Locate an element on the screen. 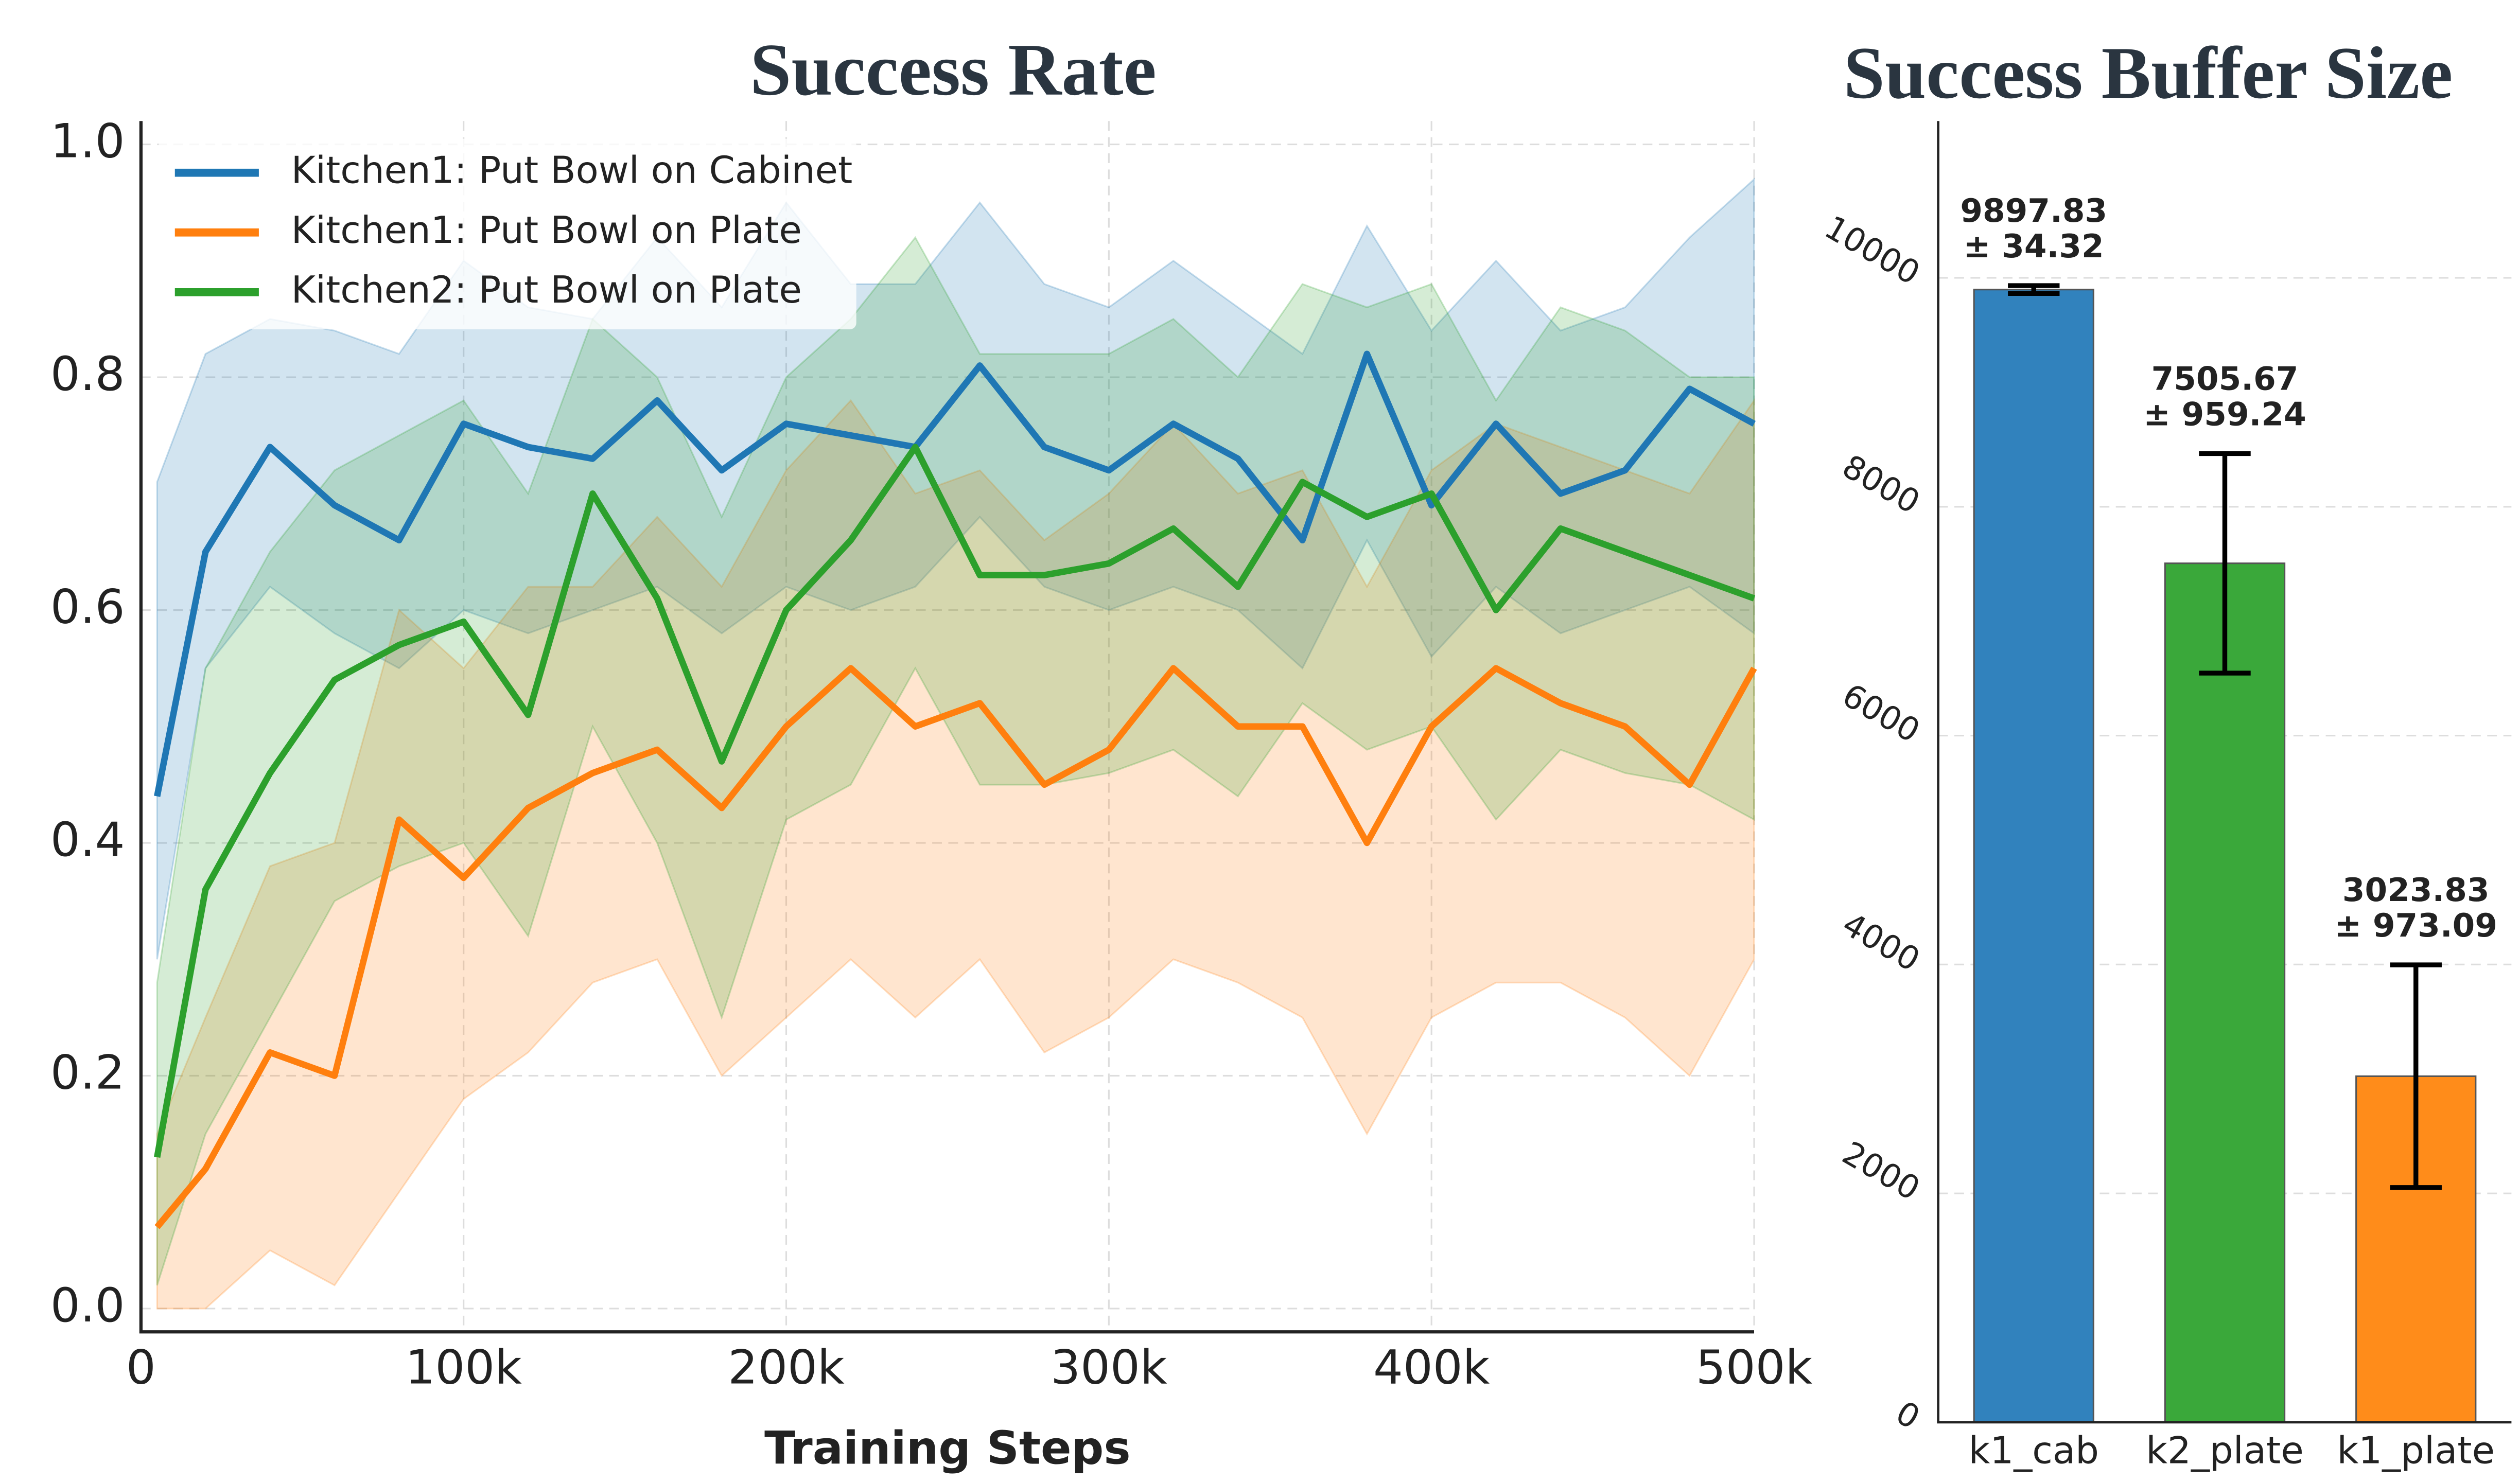  chart-title: Success Rate is located at coordinates (953, 70).